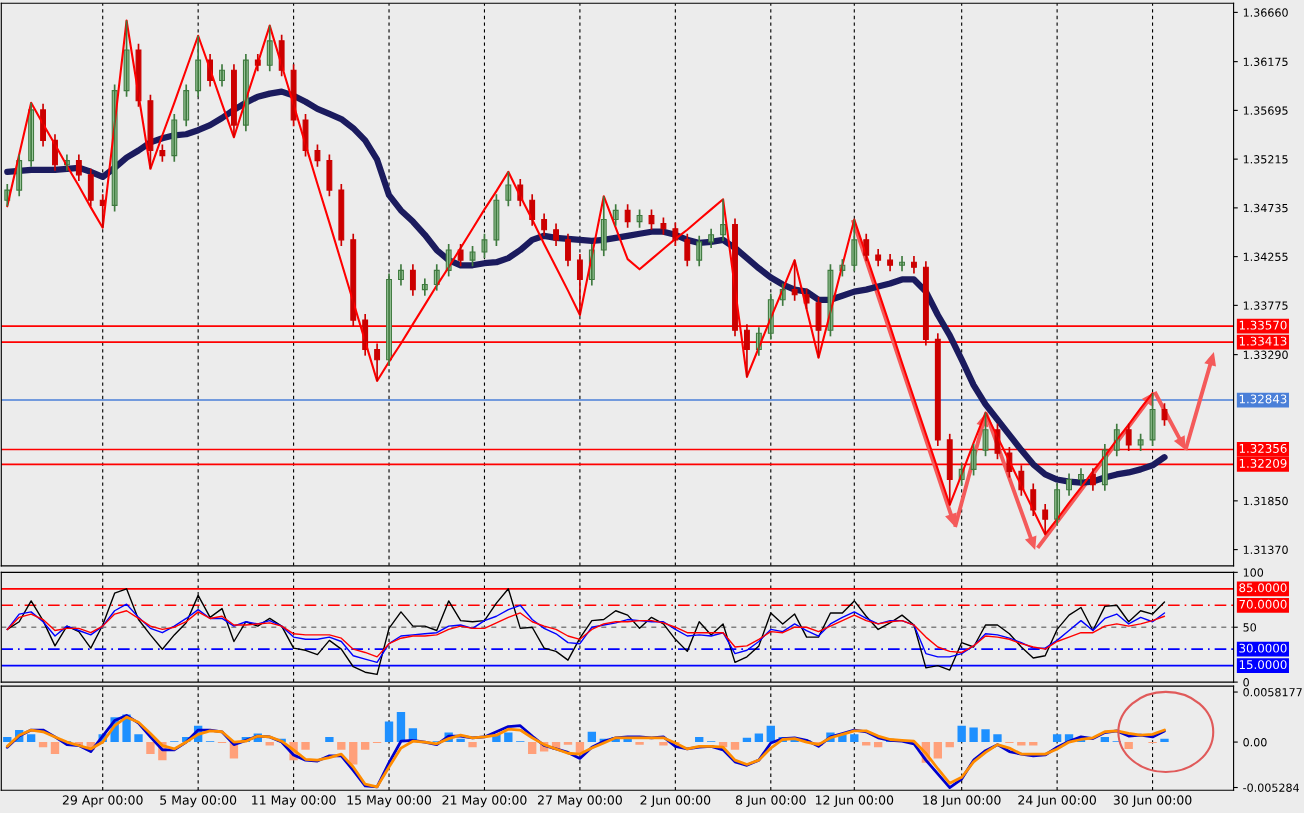  I want to click on ref-line-label: 70.0000, so click(1263, 604).